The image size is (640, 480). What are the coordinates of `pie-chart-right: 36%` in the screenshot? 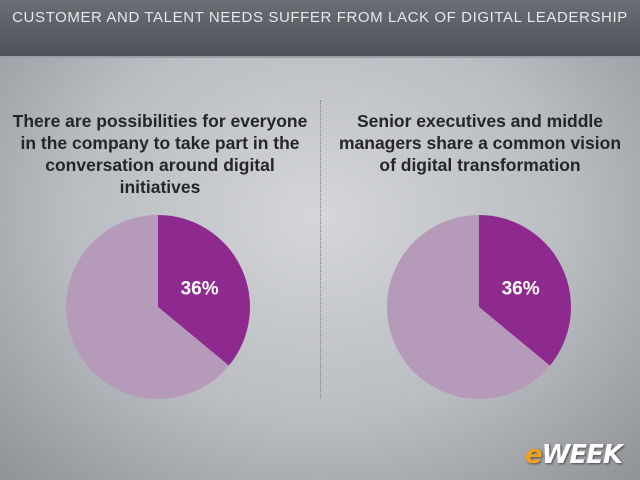 It's located at (479, 307).